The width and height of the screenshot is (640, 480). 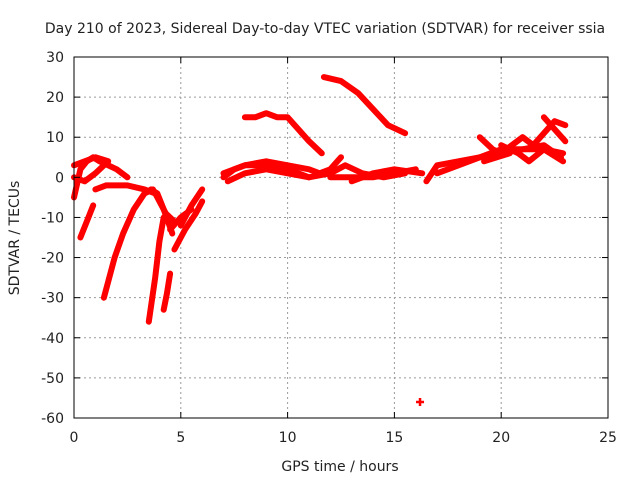 What do you see at coordinates (180, 438) in the screenshot?
I see `x-tick-label: 5` at bounding box center [180, 438].